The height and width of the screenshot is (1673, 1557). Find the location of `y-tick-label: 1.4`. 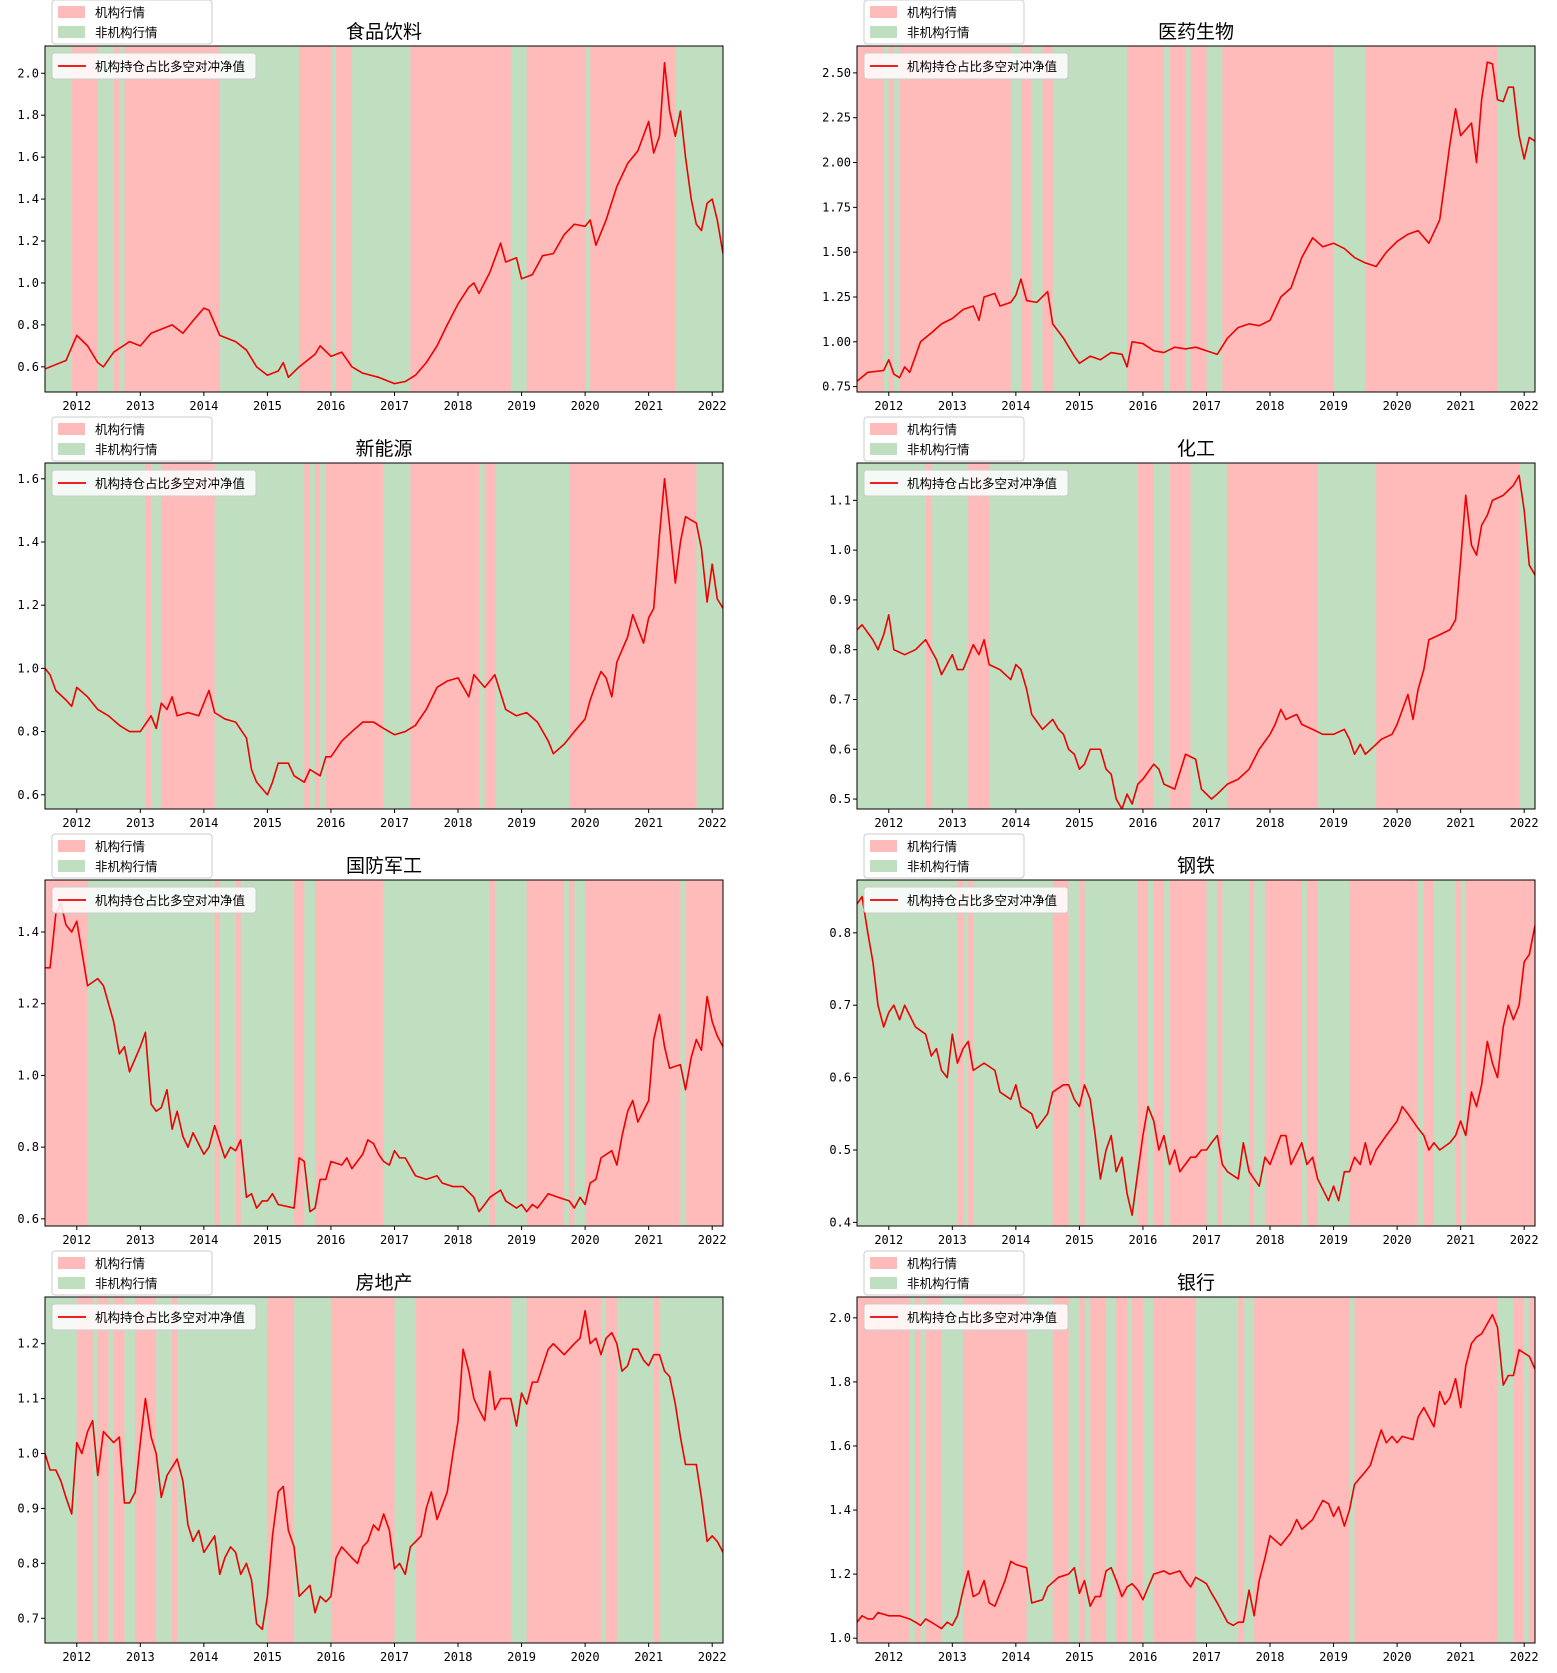

y-tick-label: 1.4 is located at coordinates (28, 199).